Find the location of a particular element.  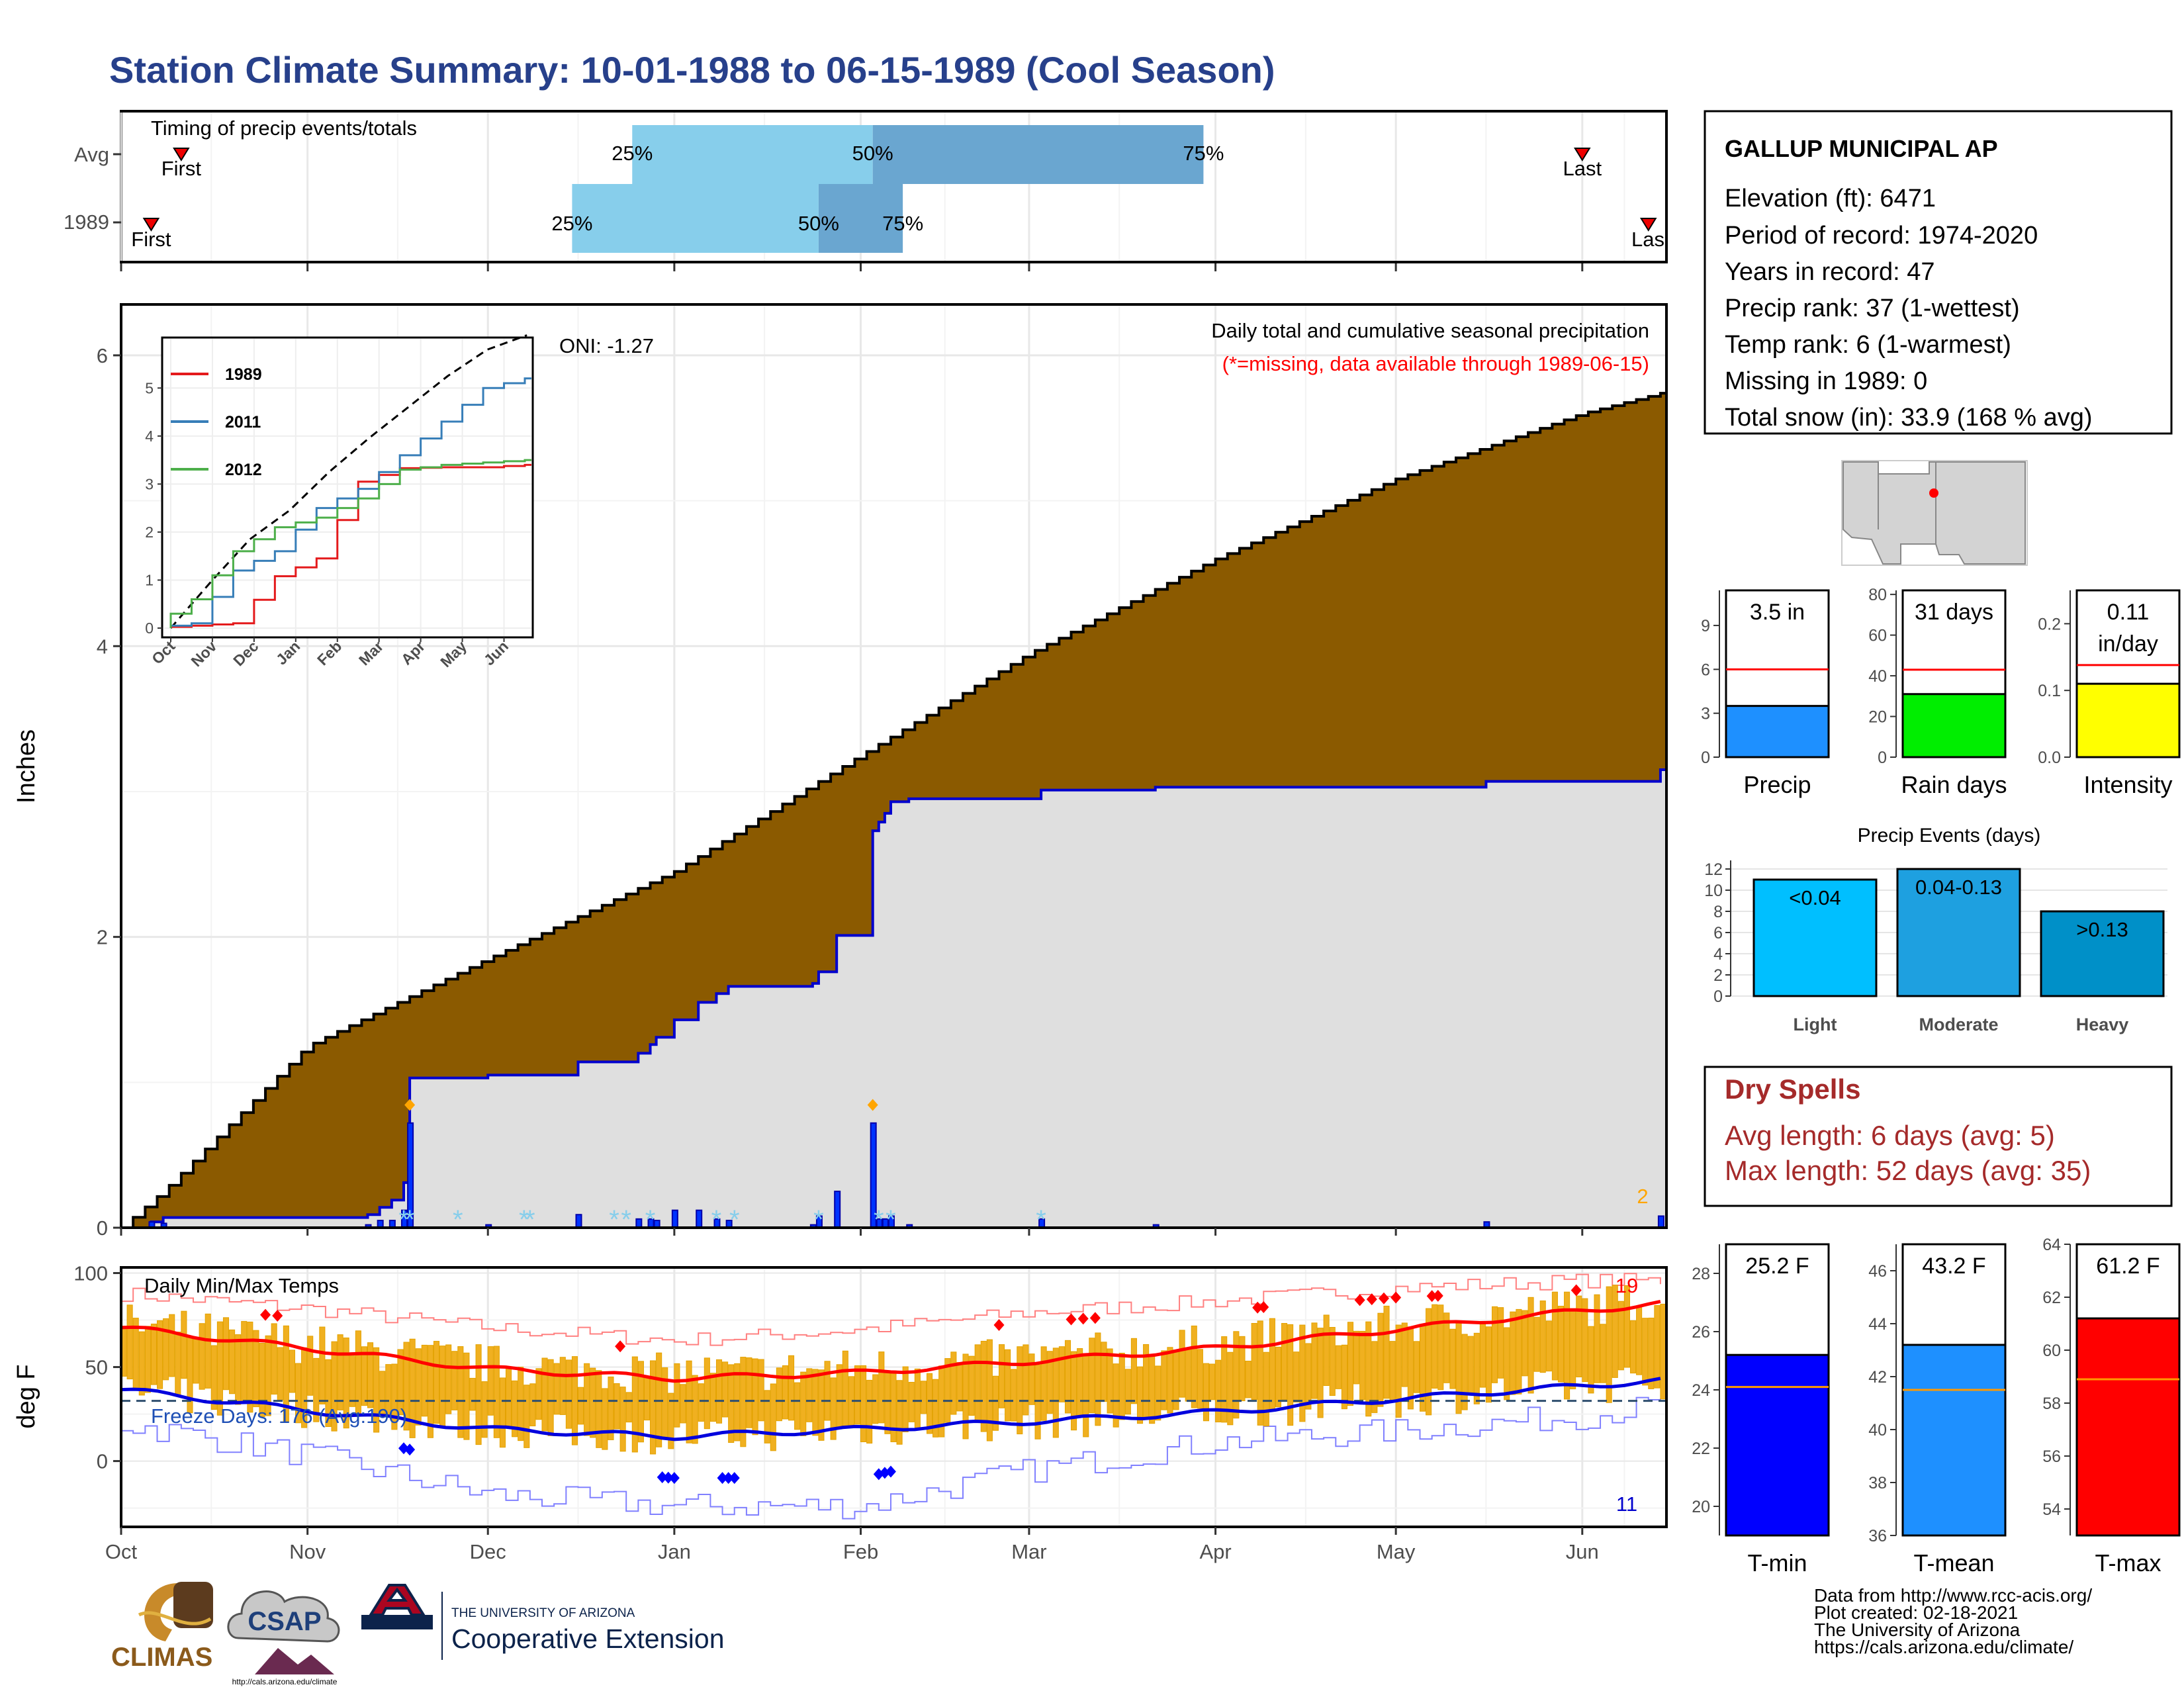

precip-y-tick-label: 6 is located at coordinates (103, 355).